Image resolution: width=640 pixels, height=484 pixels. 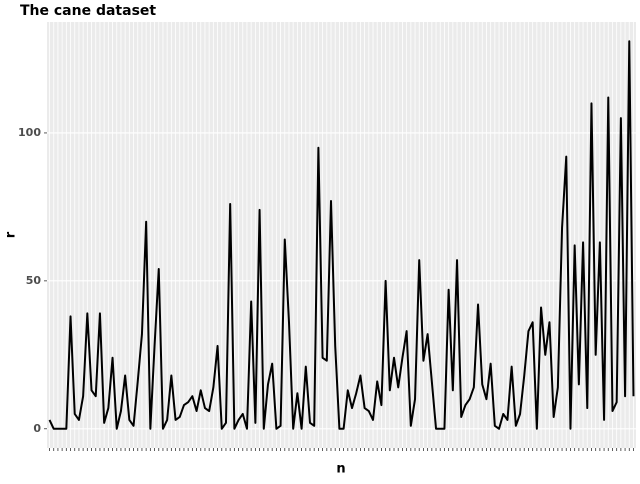 I want to click on y-tick-label: 50, so click(x=34, y=280).